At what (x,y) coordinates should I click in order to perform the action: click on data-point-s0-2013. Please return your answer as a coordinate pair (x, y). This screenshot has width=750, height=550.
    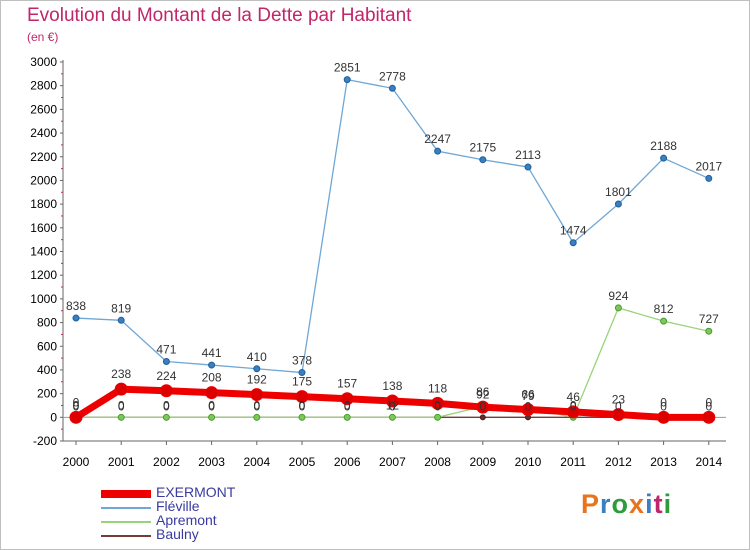
    Looking at the image, I should click on (664, 417).